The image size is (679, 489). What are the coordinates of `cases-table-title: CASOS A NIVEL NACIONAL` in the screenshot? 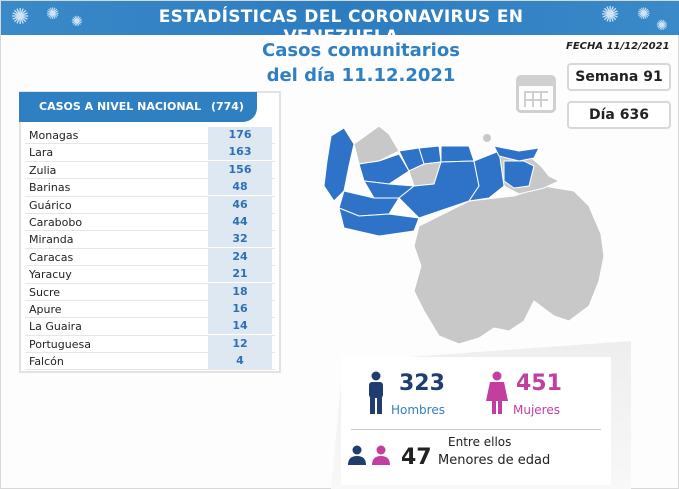 It's located at (120, 106).